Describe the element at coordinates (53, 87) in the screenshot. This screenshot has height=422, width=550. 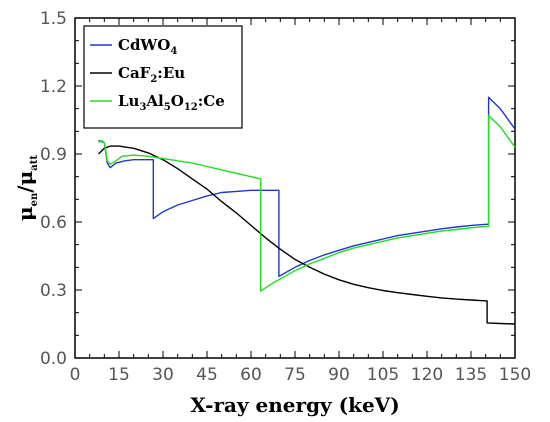
I see `y-tick-label: 1.2` at that location.